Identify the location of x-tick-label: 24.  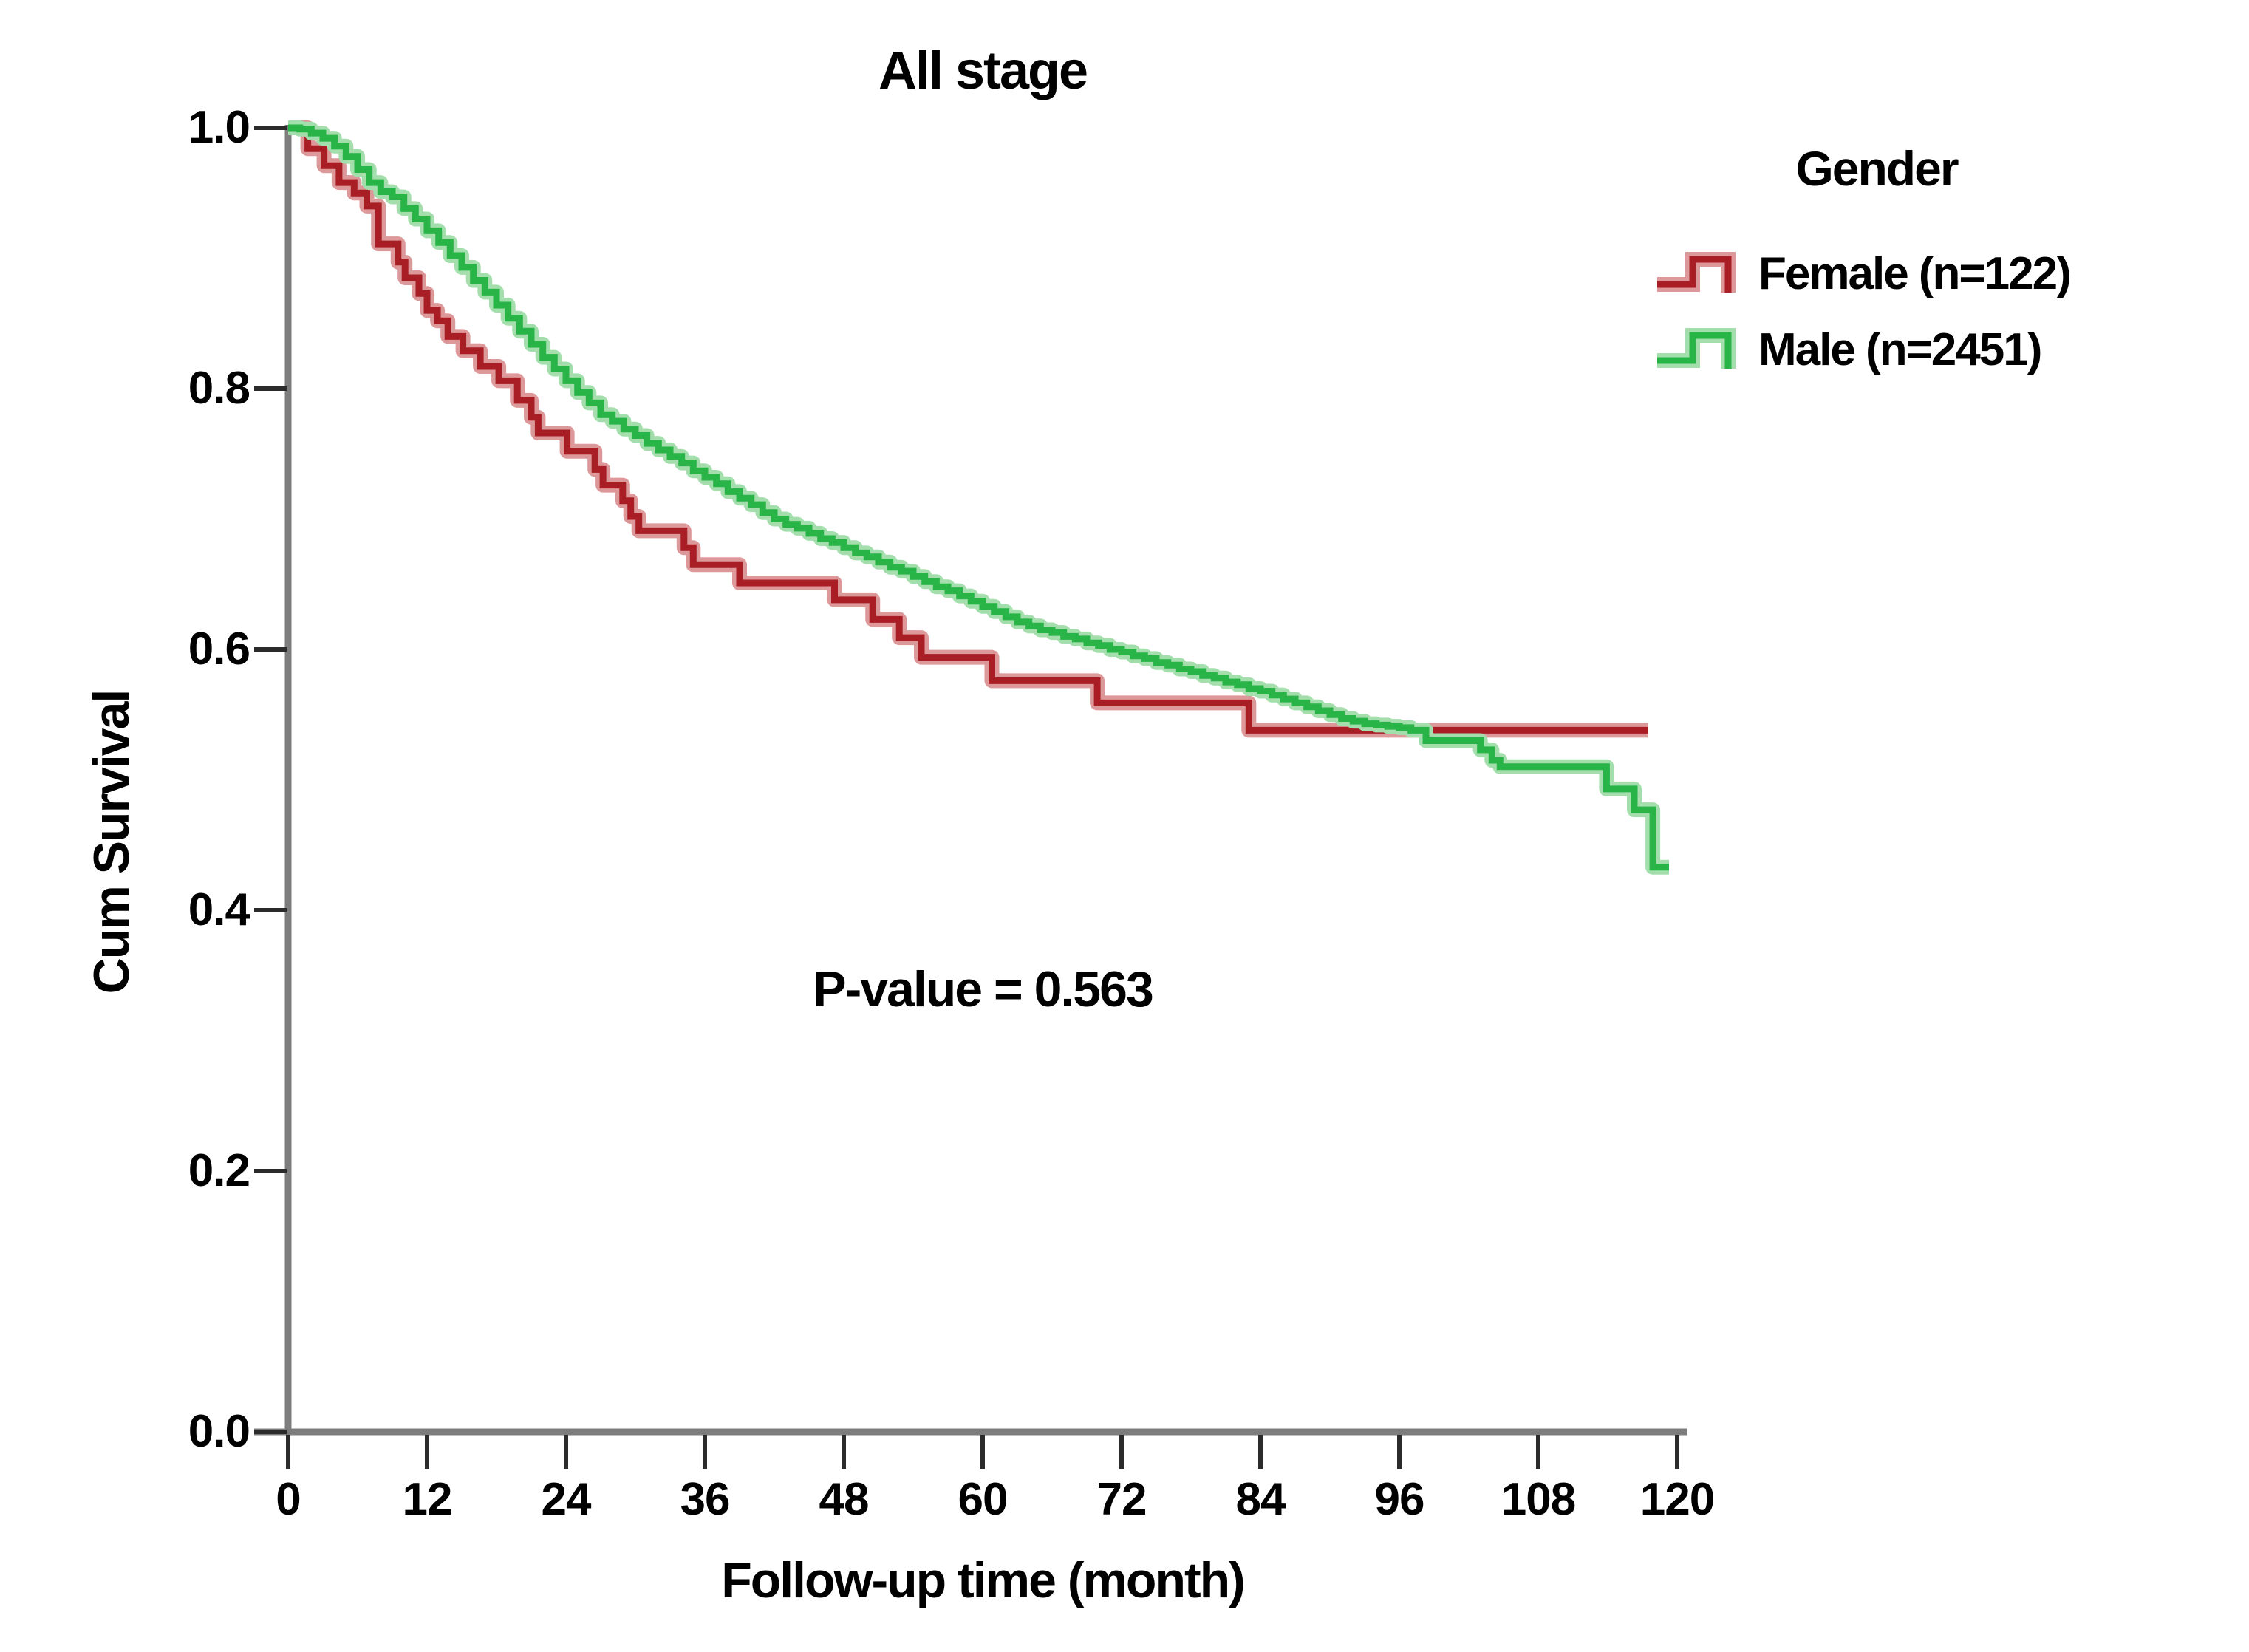
(566, 1499).